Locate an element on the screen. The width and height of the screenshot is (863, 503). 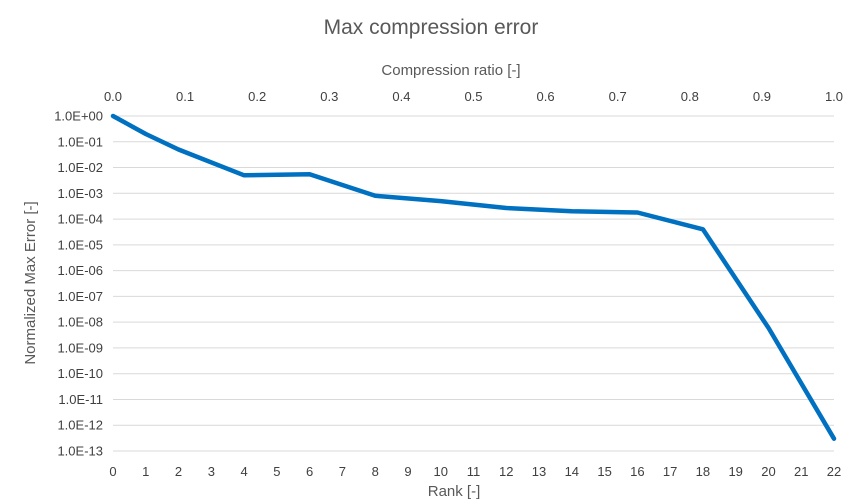
y-tick-label: 1.0E-08 is located at coordinates (80, 322).